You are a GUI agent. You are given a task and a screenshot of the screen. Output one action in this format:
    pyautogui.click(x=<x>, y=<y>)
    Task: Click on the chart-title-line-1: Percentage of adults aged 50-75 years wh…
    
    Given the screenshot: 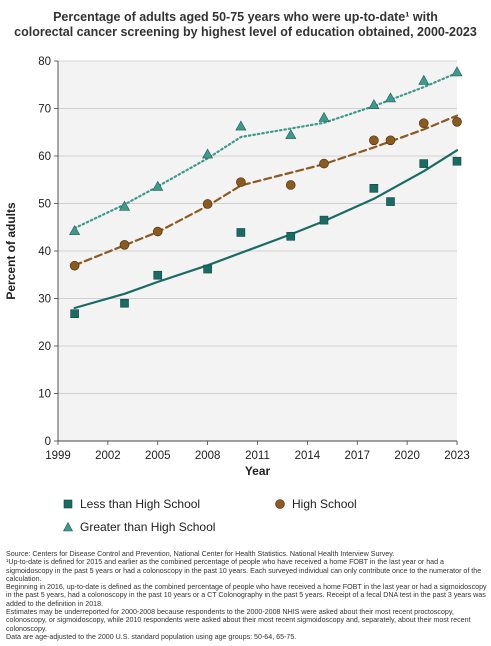 What is the action you would take?
    pyautogui.click(x=245, y=17)
    